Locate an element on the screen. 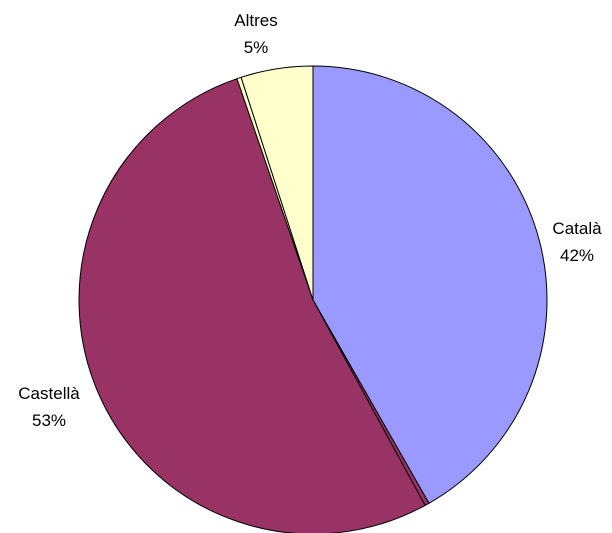  label-castella-percent: 53% is located at coordinates (49, 420).